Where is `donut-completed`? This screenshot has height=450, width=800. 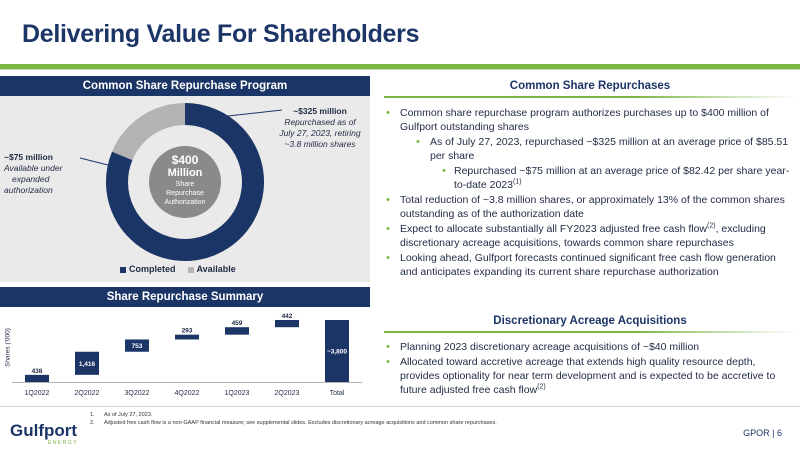 donut-completed is located at coordinates (185, 182).